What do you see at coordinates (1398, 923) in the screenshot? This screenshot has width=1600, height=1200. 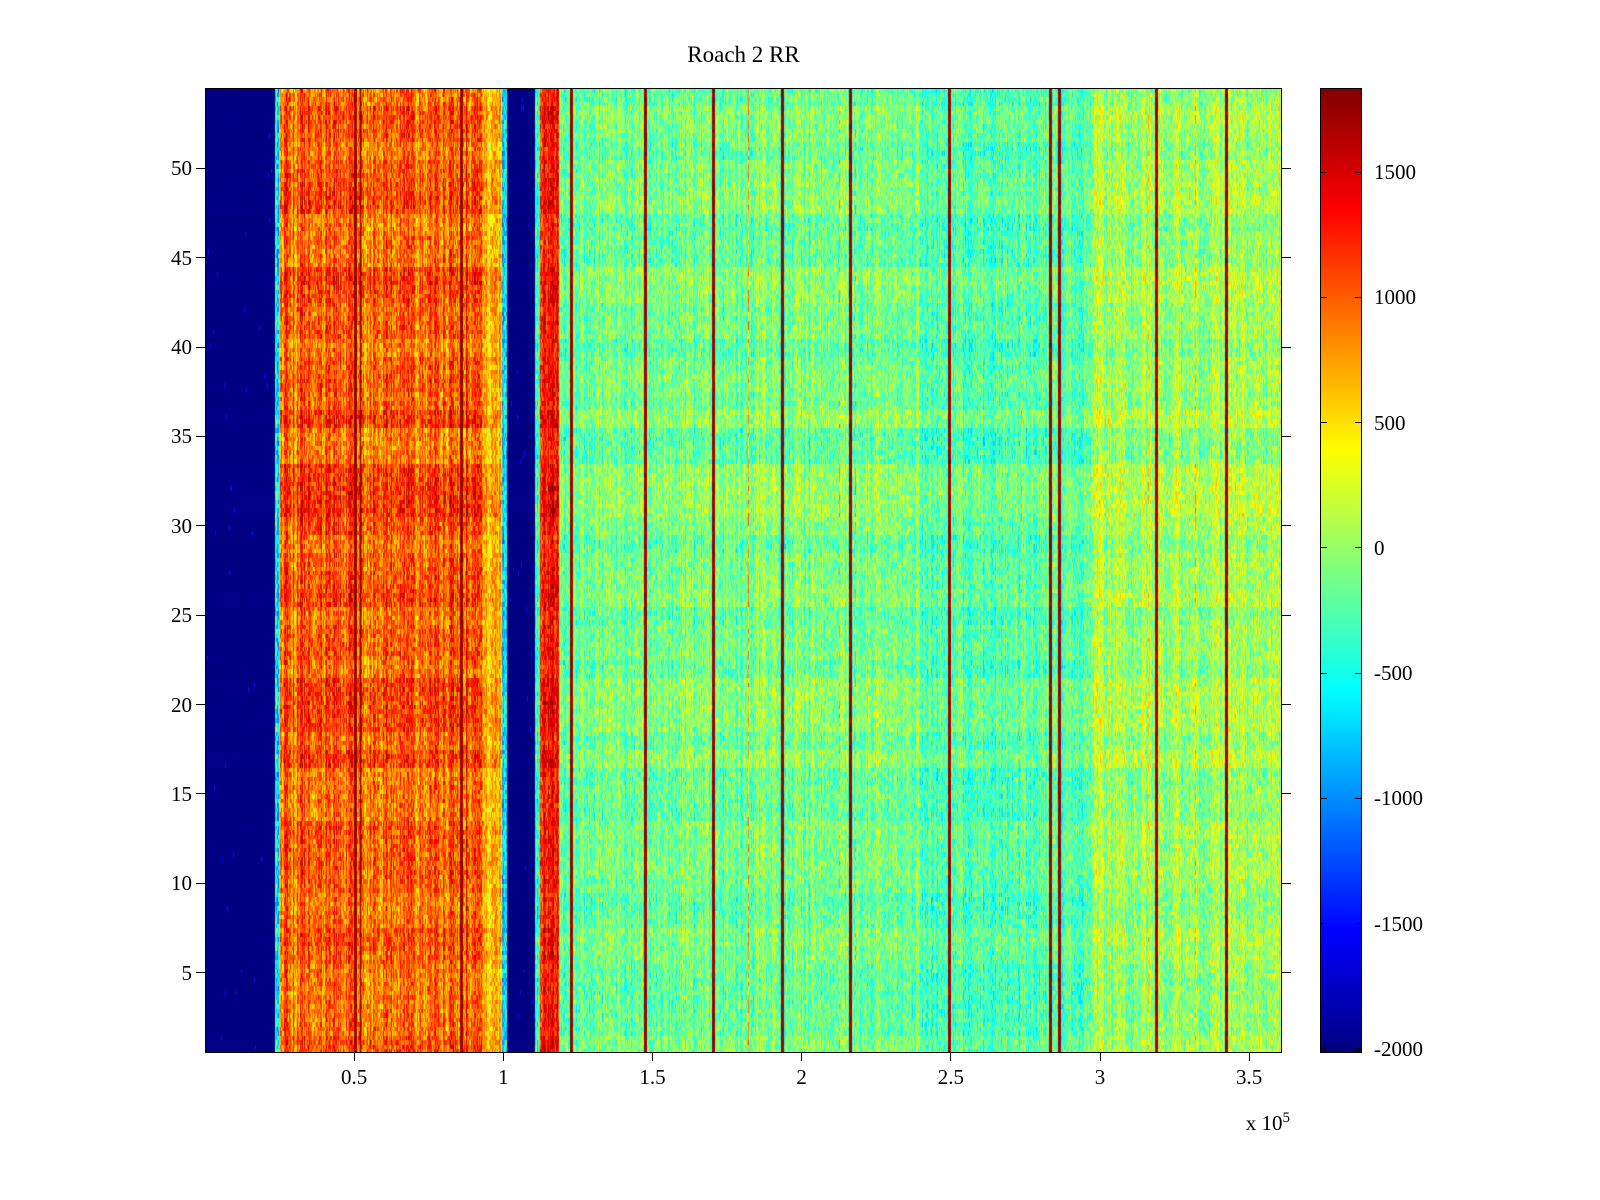 I see `colorbar-tick-label: -1500` at bounding box center [1398, 923].